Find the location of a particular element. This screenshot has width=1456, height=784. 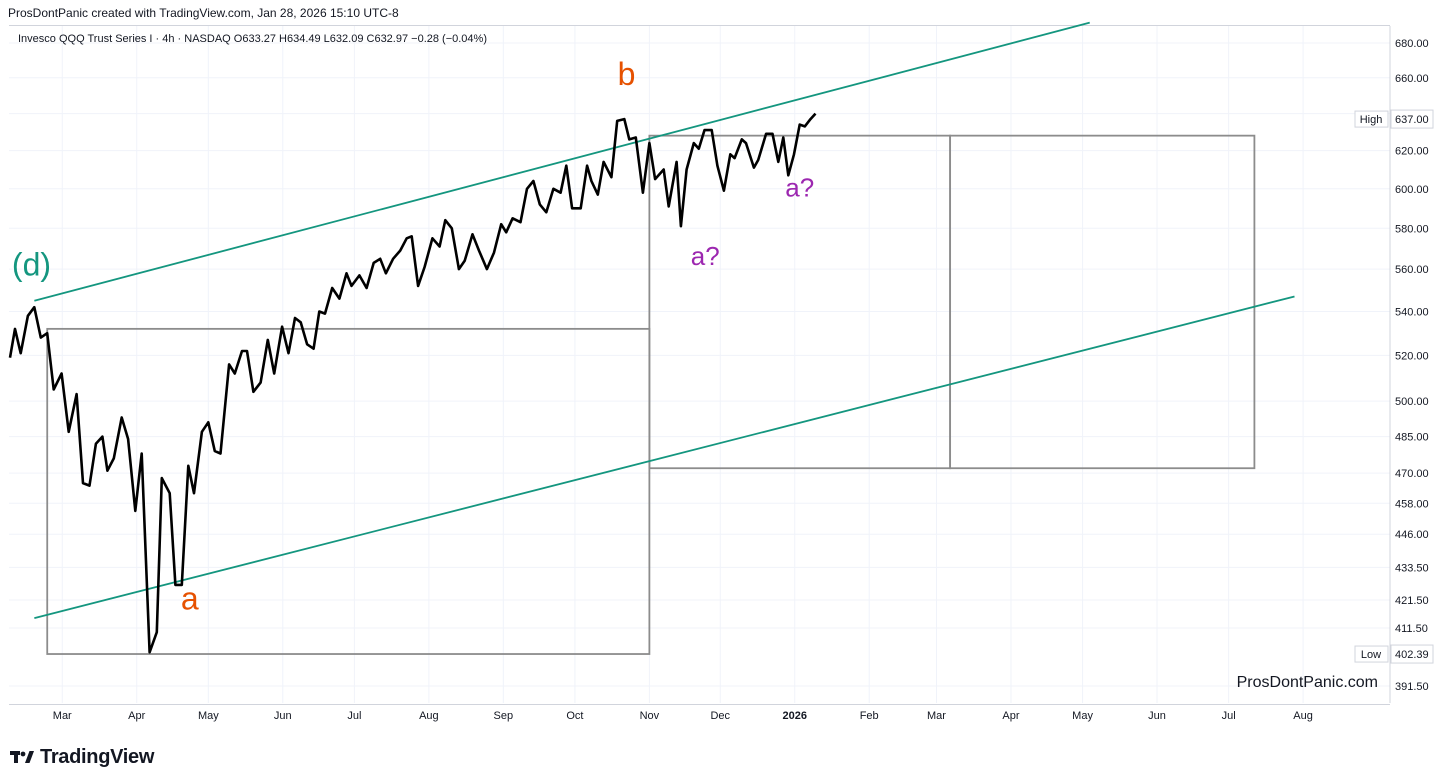

time-tick-label: 2026 is located at coordinates (794, 716).